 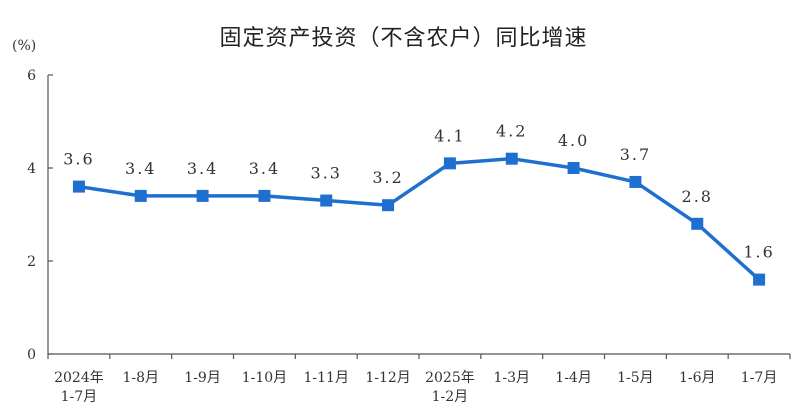 What do you see at coordinates (31, 355) in the screenshot?
I see `y-tick-label: 0` at bounding box center [31, 355].